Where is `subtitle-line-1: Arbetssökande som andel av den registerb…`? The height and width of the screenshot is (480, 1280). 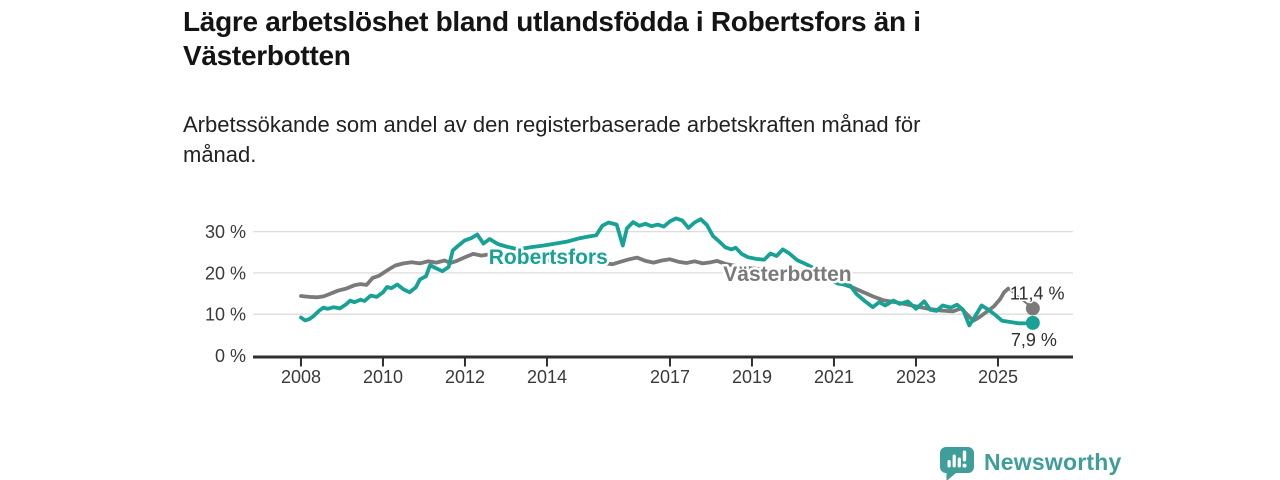
subtitle-line-1: Arbetssökande som andel av den registerb… is located at coordinates (552, 124).